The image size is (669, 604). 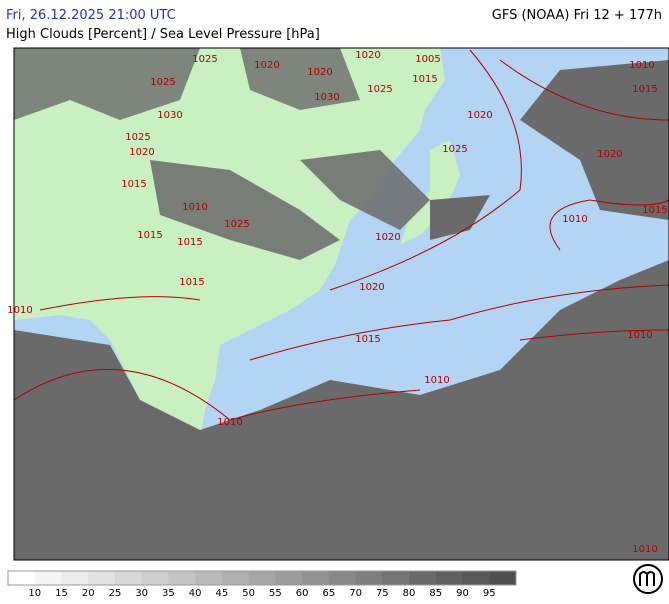 I want to click on colorbar-label: 50, so click(x=248, y=593).